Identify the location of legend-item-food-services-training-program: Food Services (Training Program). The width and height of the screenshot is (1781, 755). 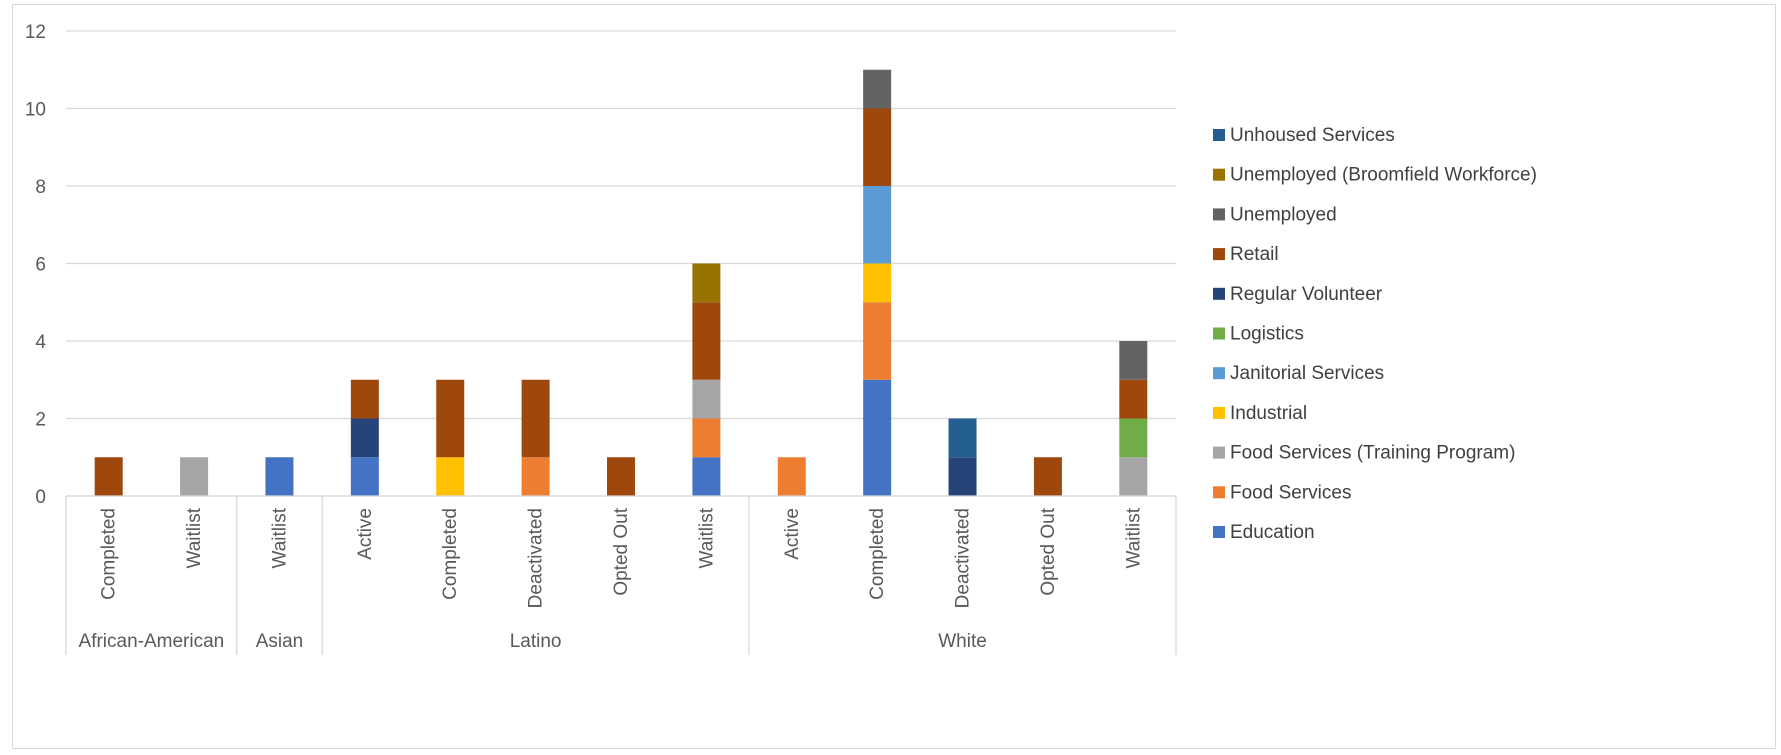
(1364, 453).